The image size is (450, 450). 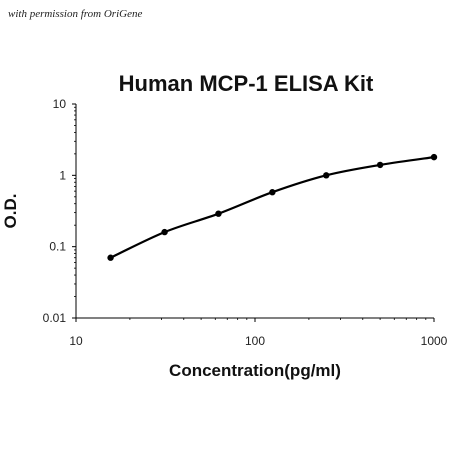 What do you see at coordinates (255, 370) in the screenshot?
I see `x-axis-label: Concentration(pg/ml)` at bounding box center [255, 370].